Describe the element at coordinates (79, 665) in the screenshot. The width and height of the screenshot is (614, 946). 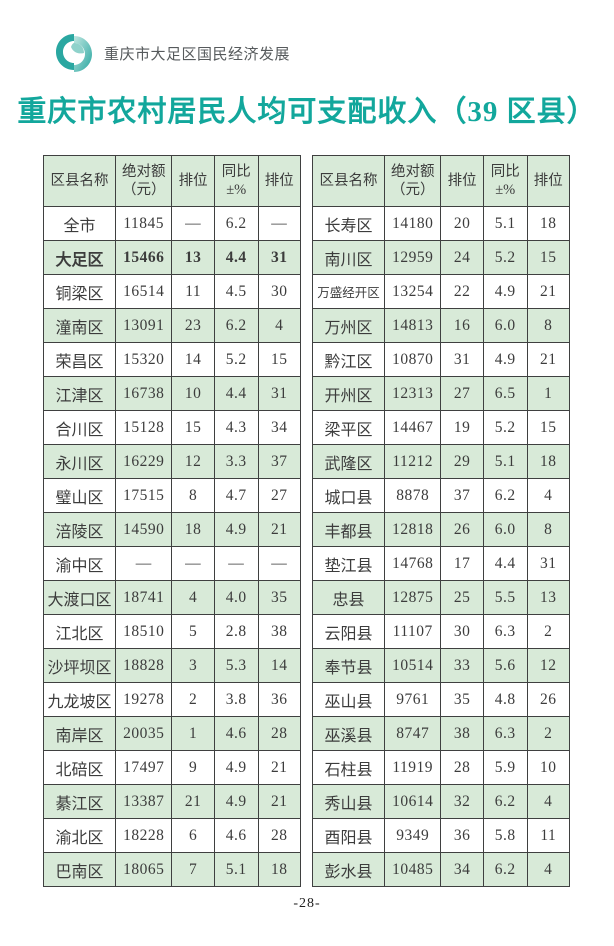
I see `district-name-cell: 沙坪坝区` at that location.